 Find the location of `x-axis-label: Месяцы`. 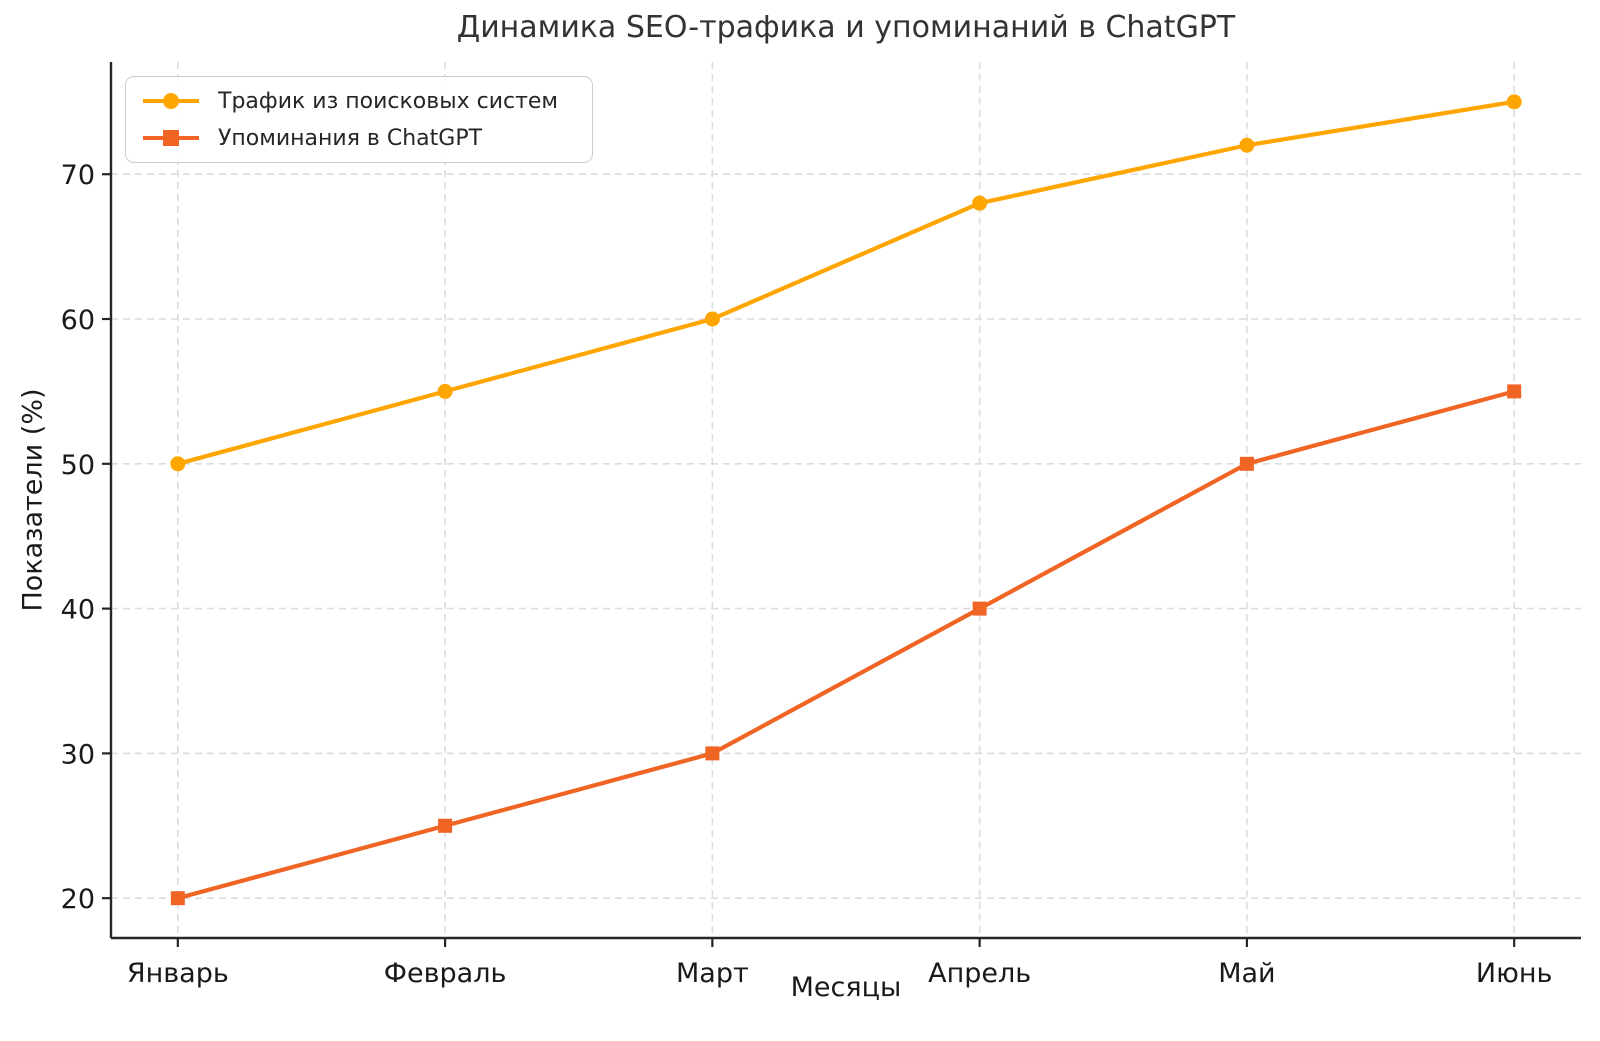

x-axis-label: Месяцы is located at coordinates (846, 987).